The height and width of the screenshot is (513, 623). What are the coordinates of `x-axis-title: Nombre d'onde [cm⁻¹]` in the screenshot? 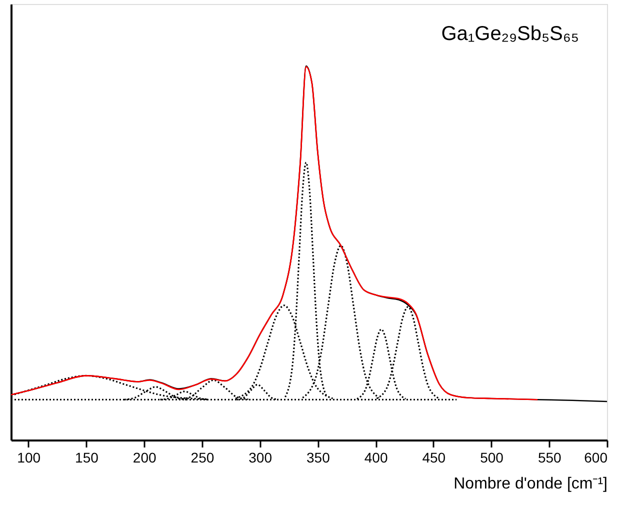 It's located at (531, 484).